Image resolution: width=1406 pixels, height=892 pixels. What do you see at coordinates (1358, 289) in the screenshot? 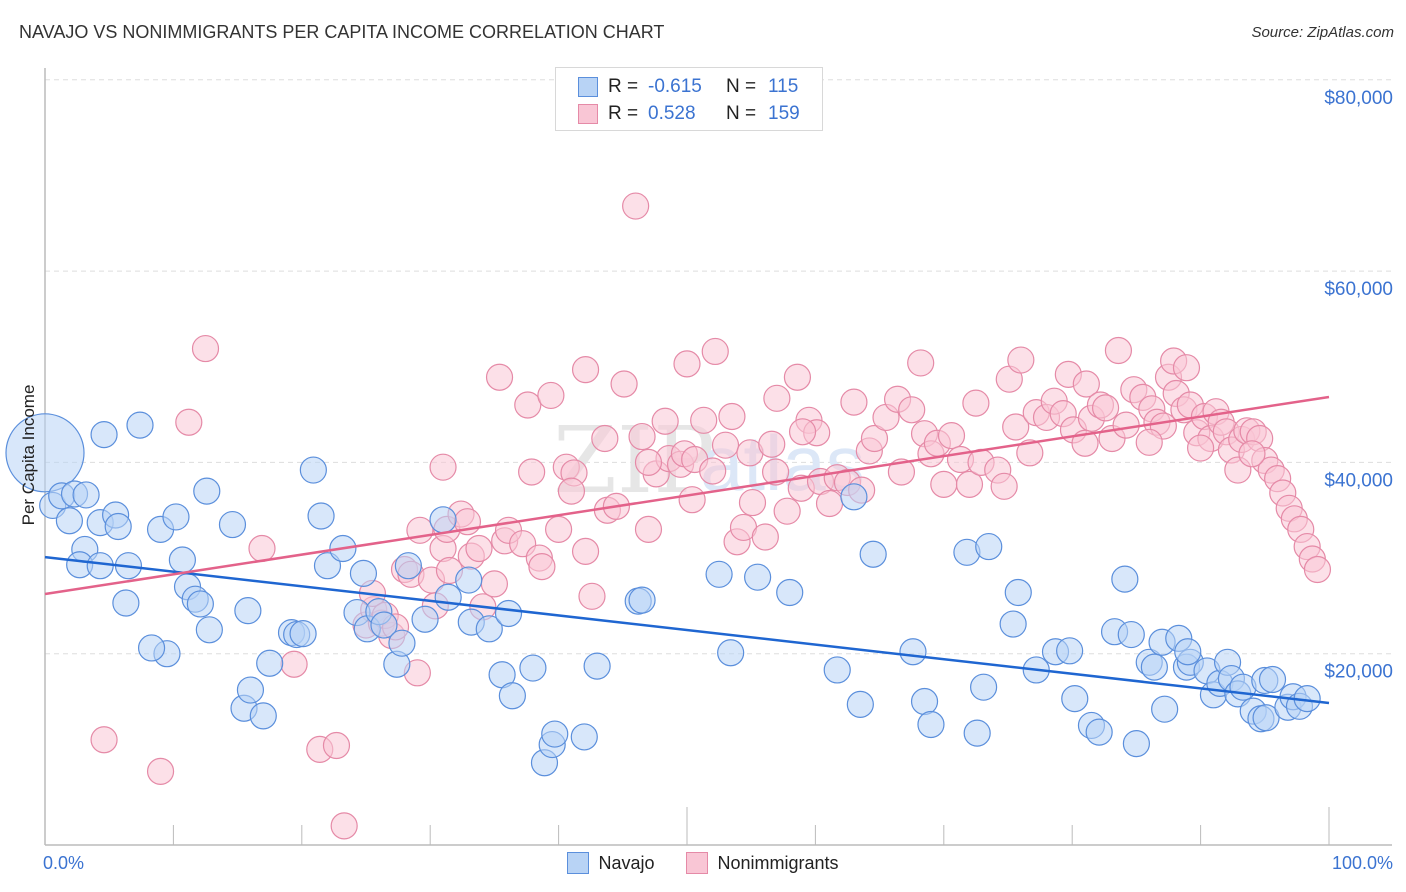
I see `y-tick-label: $60,000` at bounding box center [1358, 289].